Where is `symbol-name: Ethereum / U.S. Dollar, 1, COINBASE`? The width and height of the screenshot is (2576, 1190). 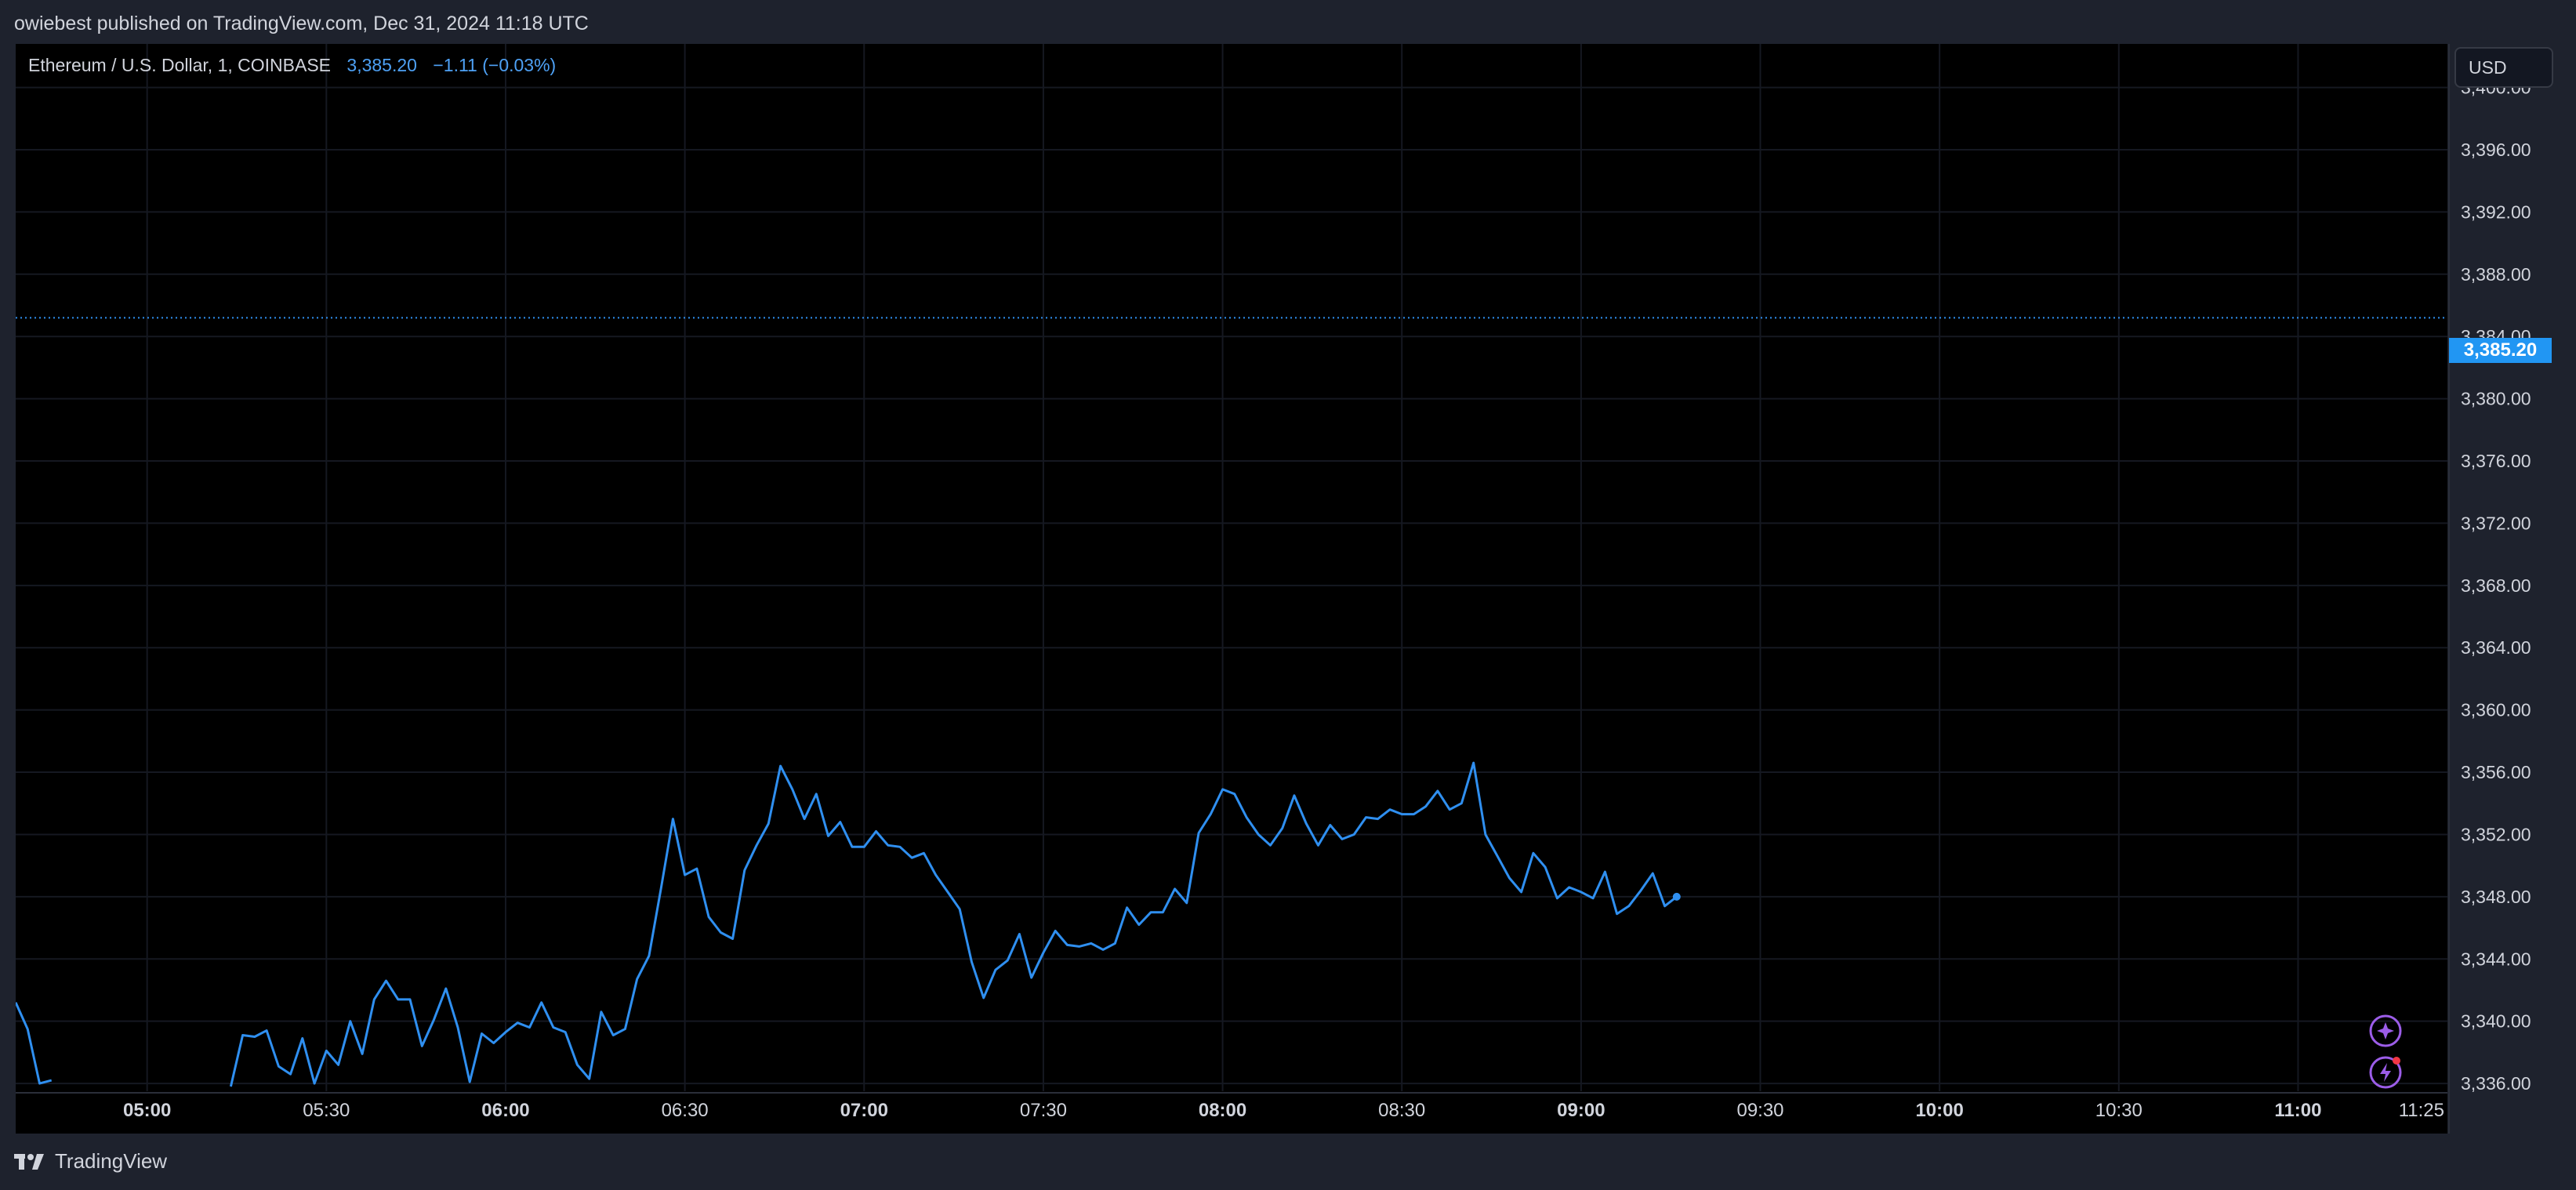
symbol-name: Ethereum / U.S. Dollar, 1, COINBASE is located at coordinates (180, 65).